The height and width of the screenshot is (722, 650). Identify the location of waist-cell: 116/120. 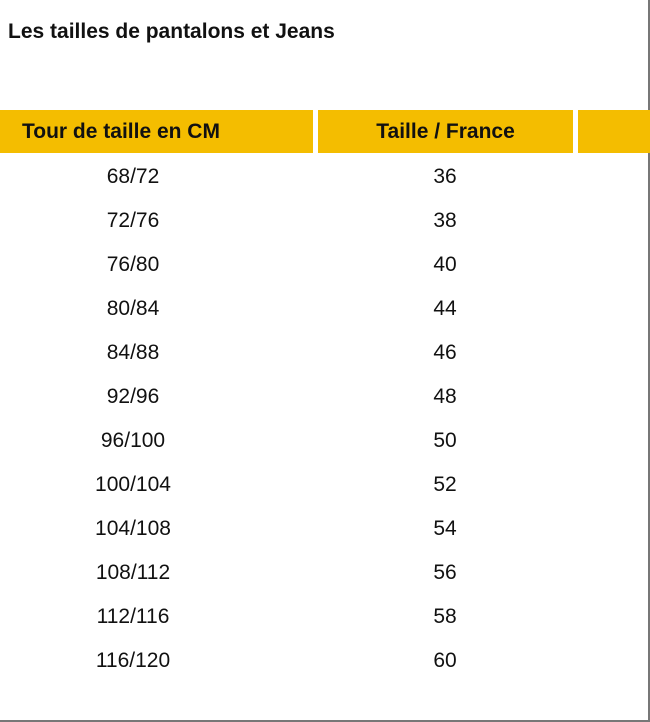
(133, 660).